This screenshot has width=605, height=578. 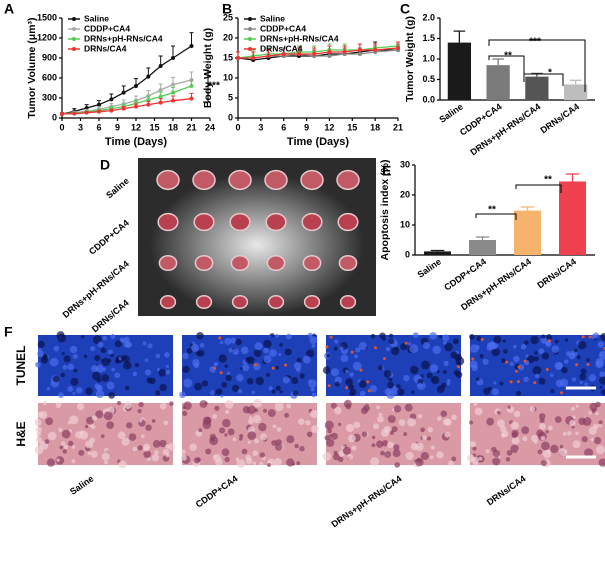 I want to click on stain-label: TUNEL, so click(x=21, y=366).